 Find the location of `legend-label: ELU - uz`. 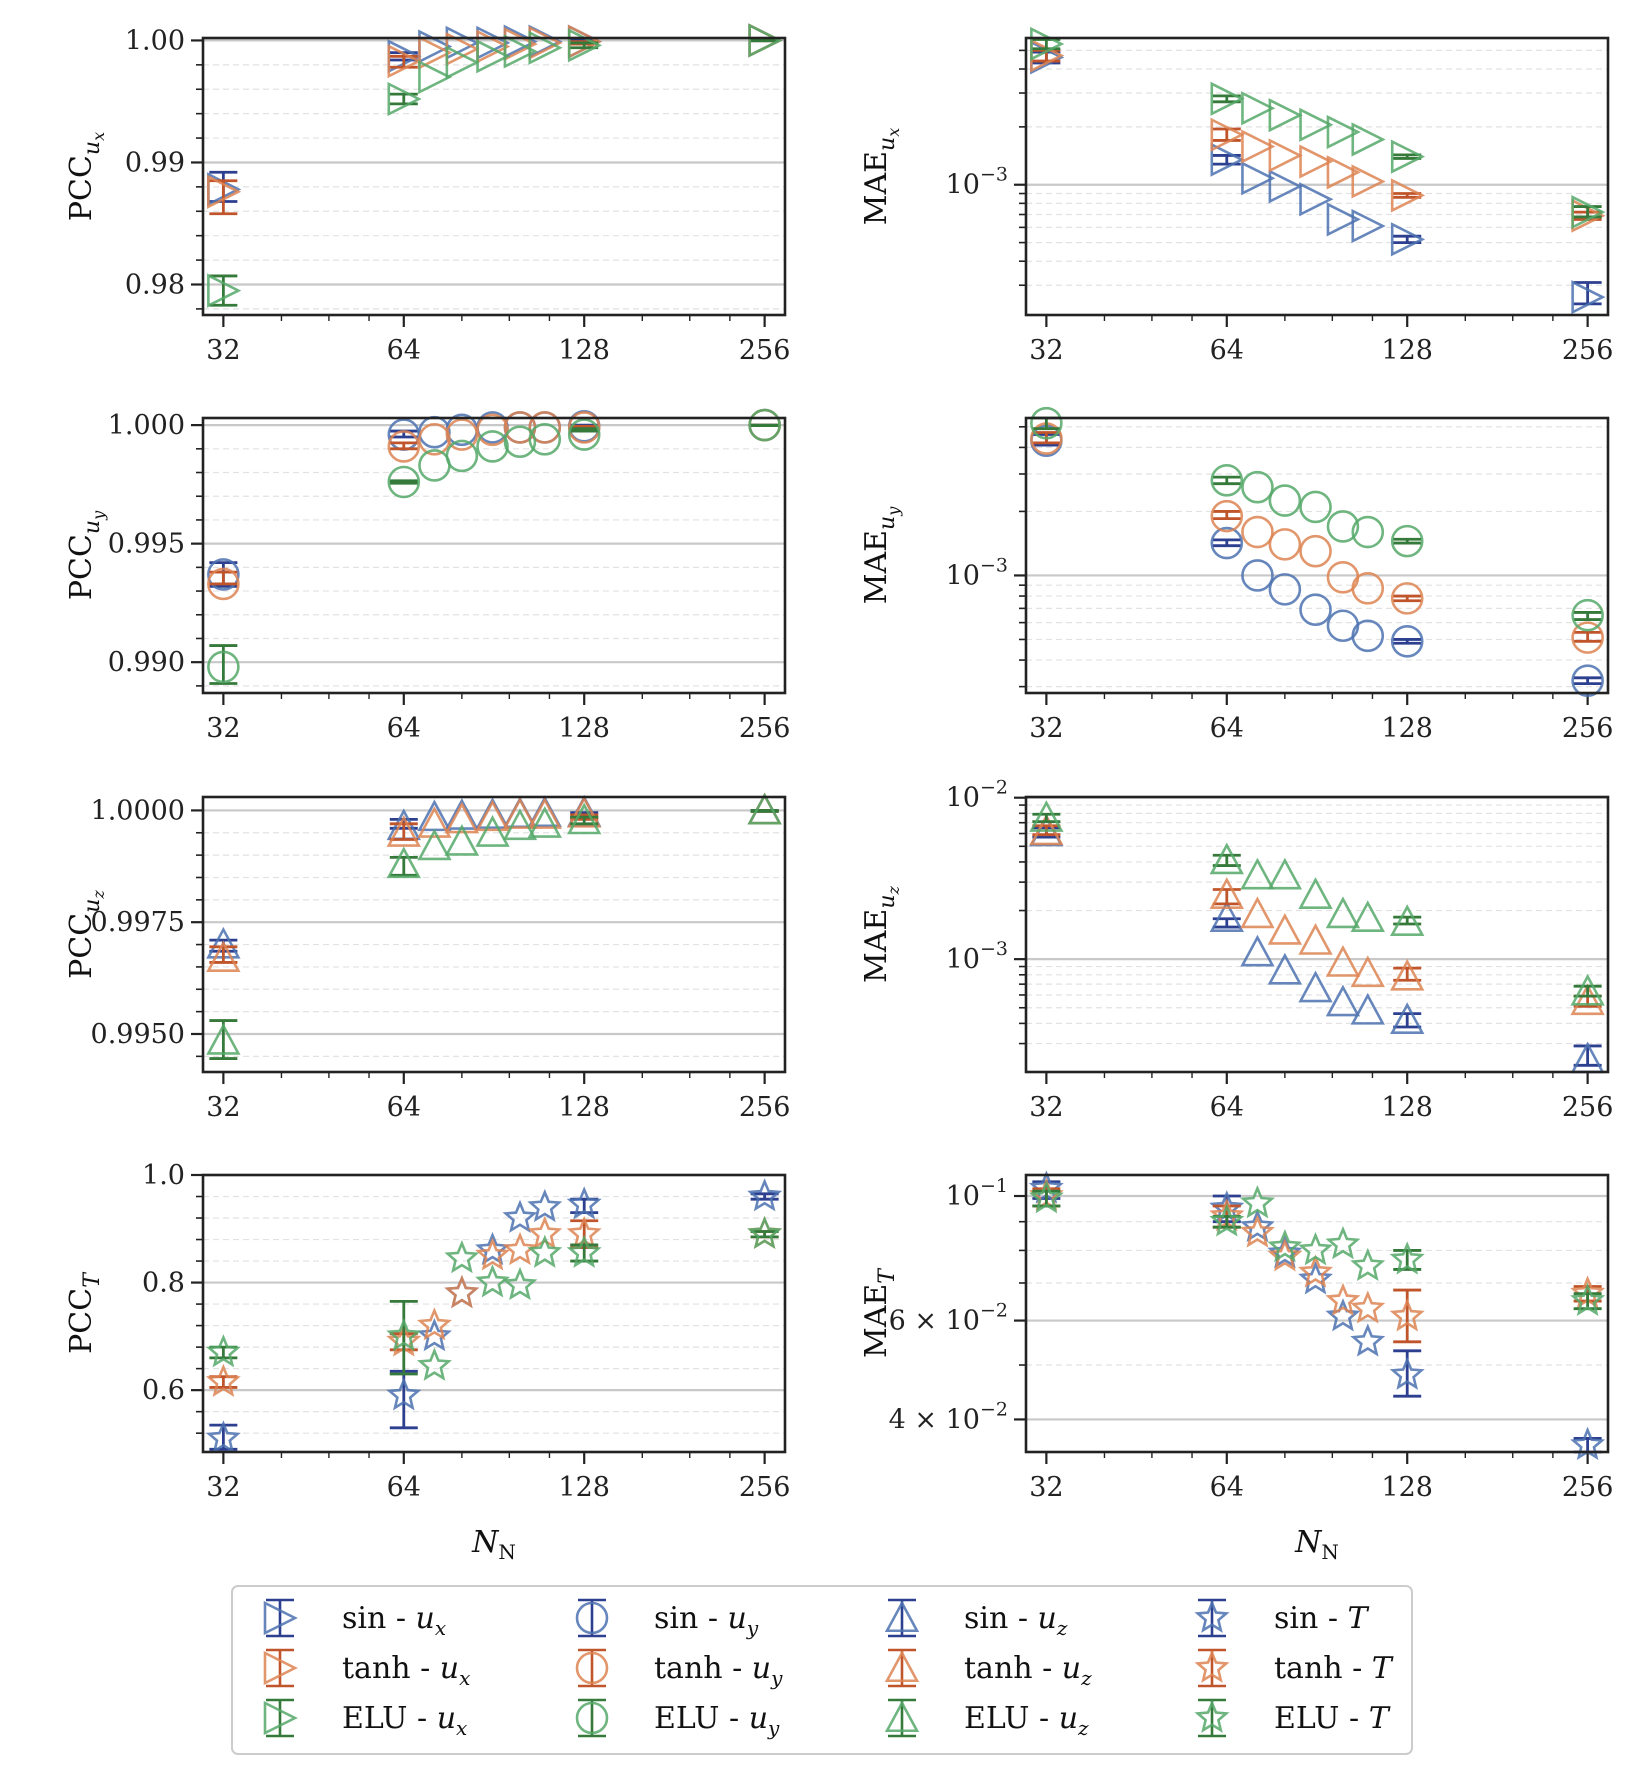

legend-label: ELU - uz is located at coordinates (1026, 1720).